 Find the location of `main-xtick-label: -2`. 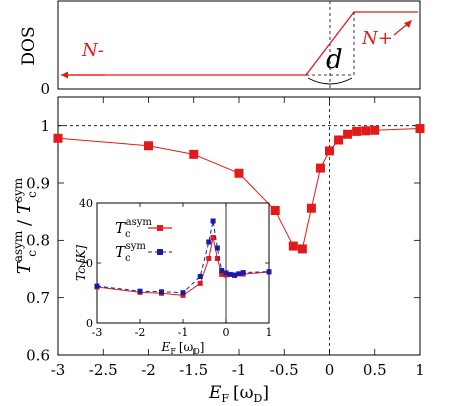

main-xtick-label: -2 is located at coordinates (148, 370).